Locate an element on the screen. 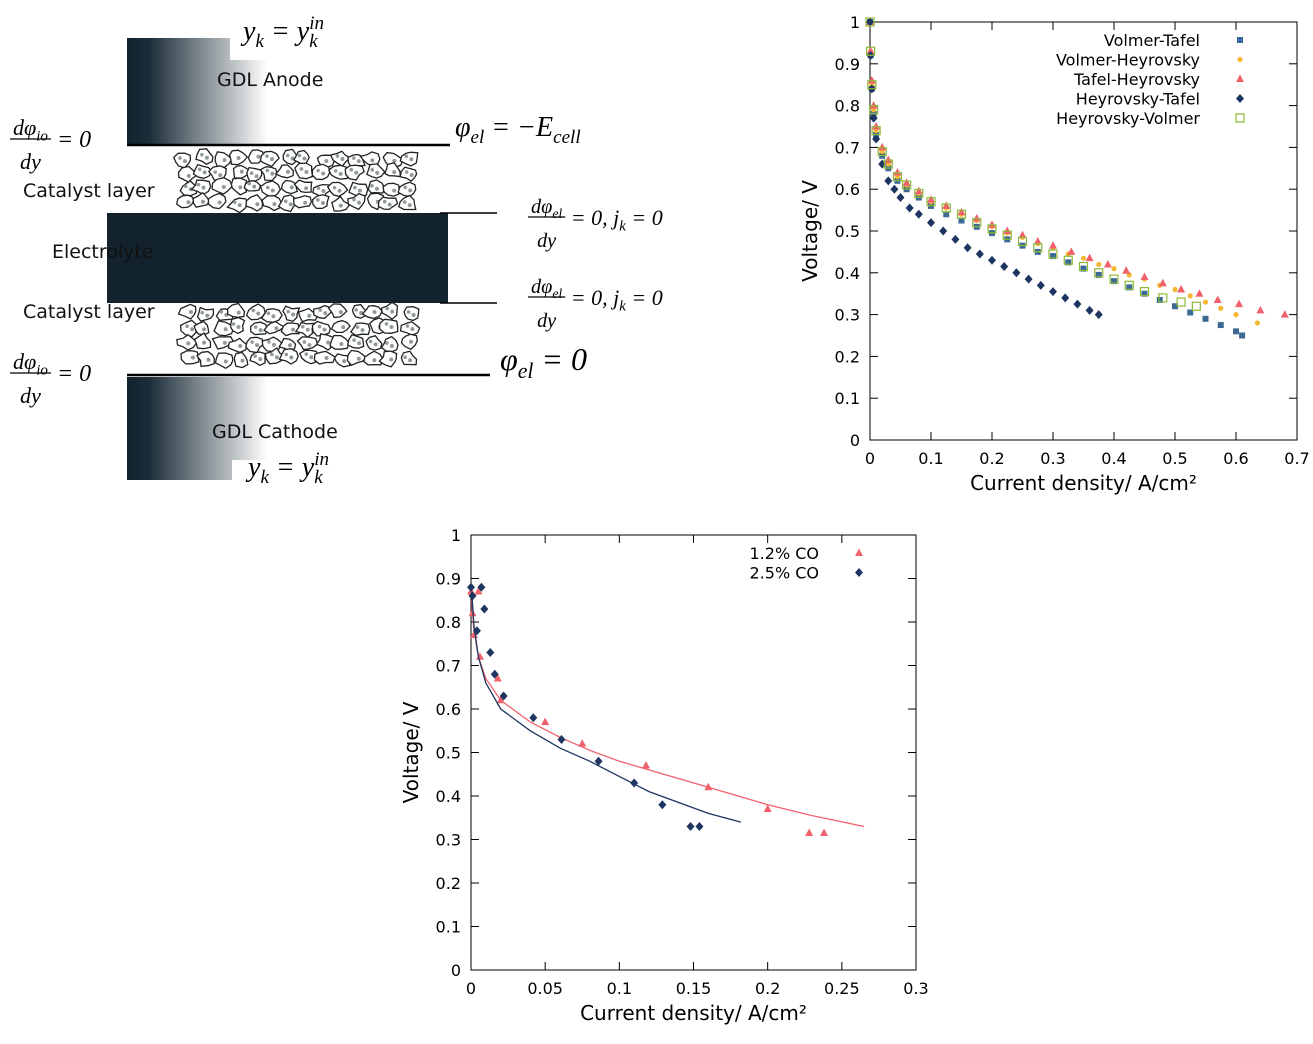 The height and width of the screenshot is (1044, 1313). y-tick-label: 0.8 is located at coordinates (847, 106).